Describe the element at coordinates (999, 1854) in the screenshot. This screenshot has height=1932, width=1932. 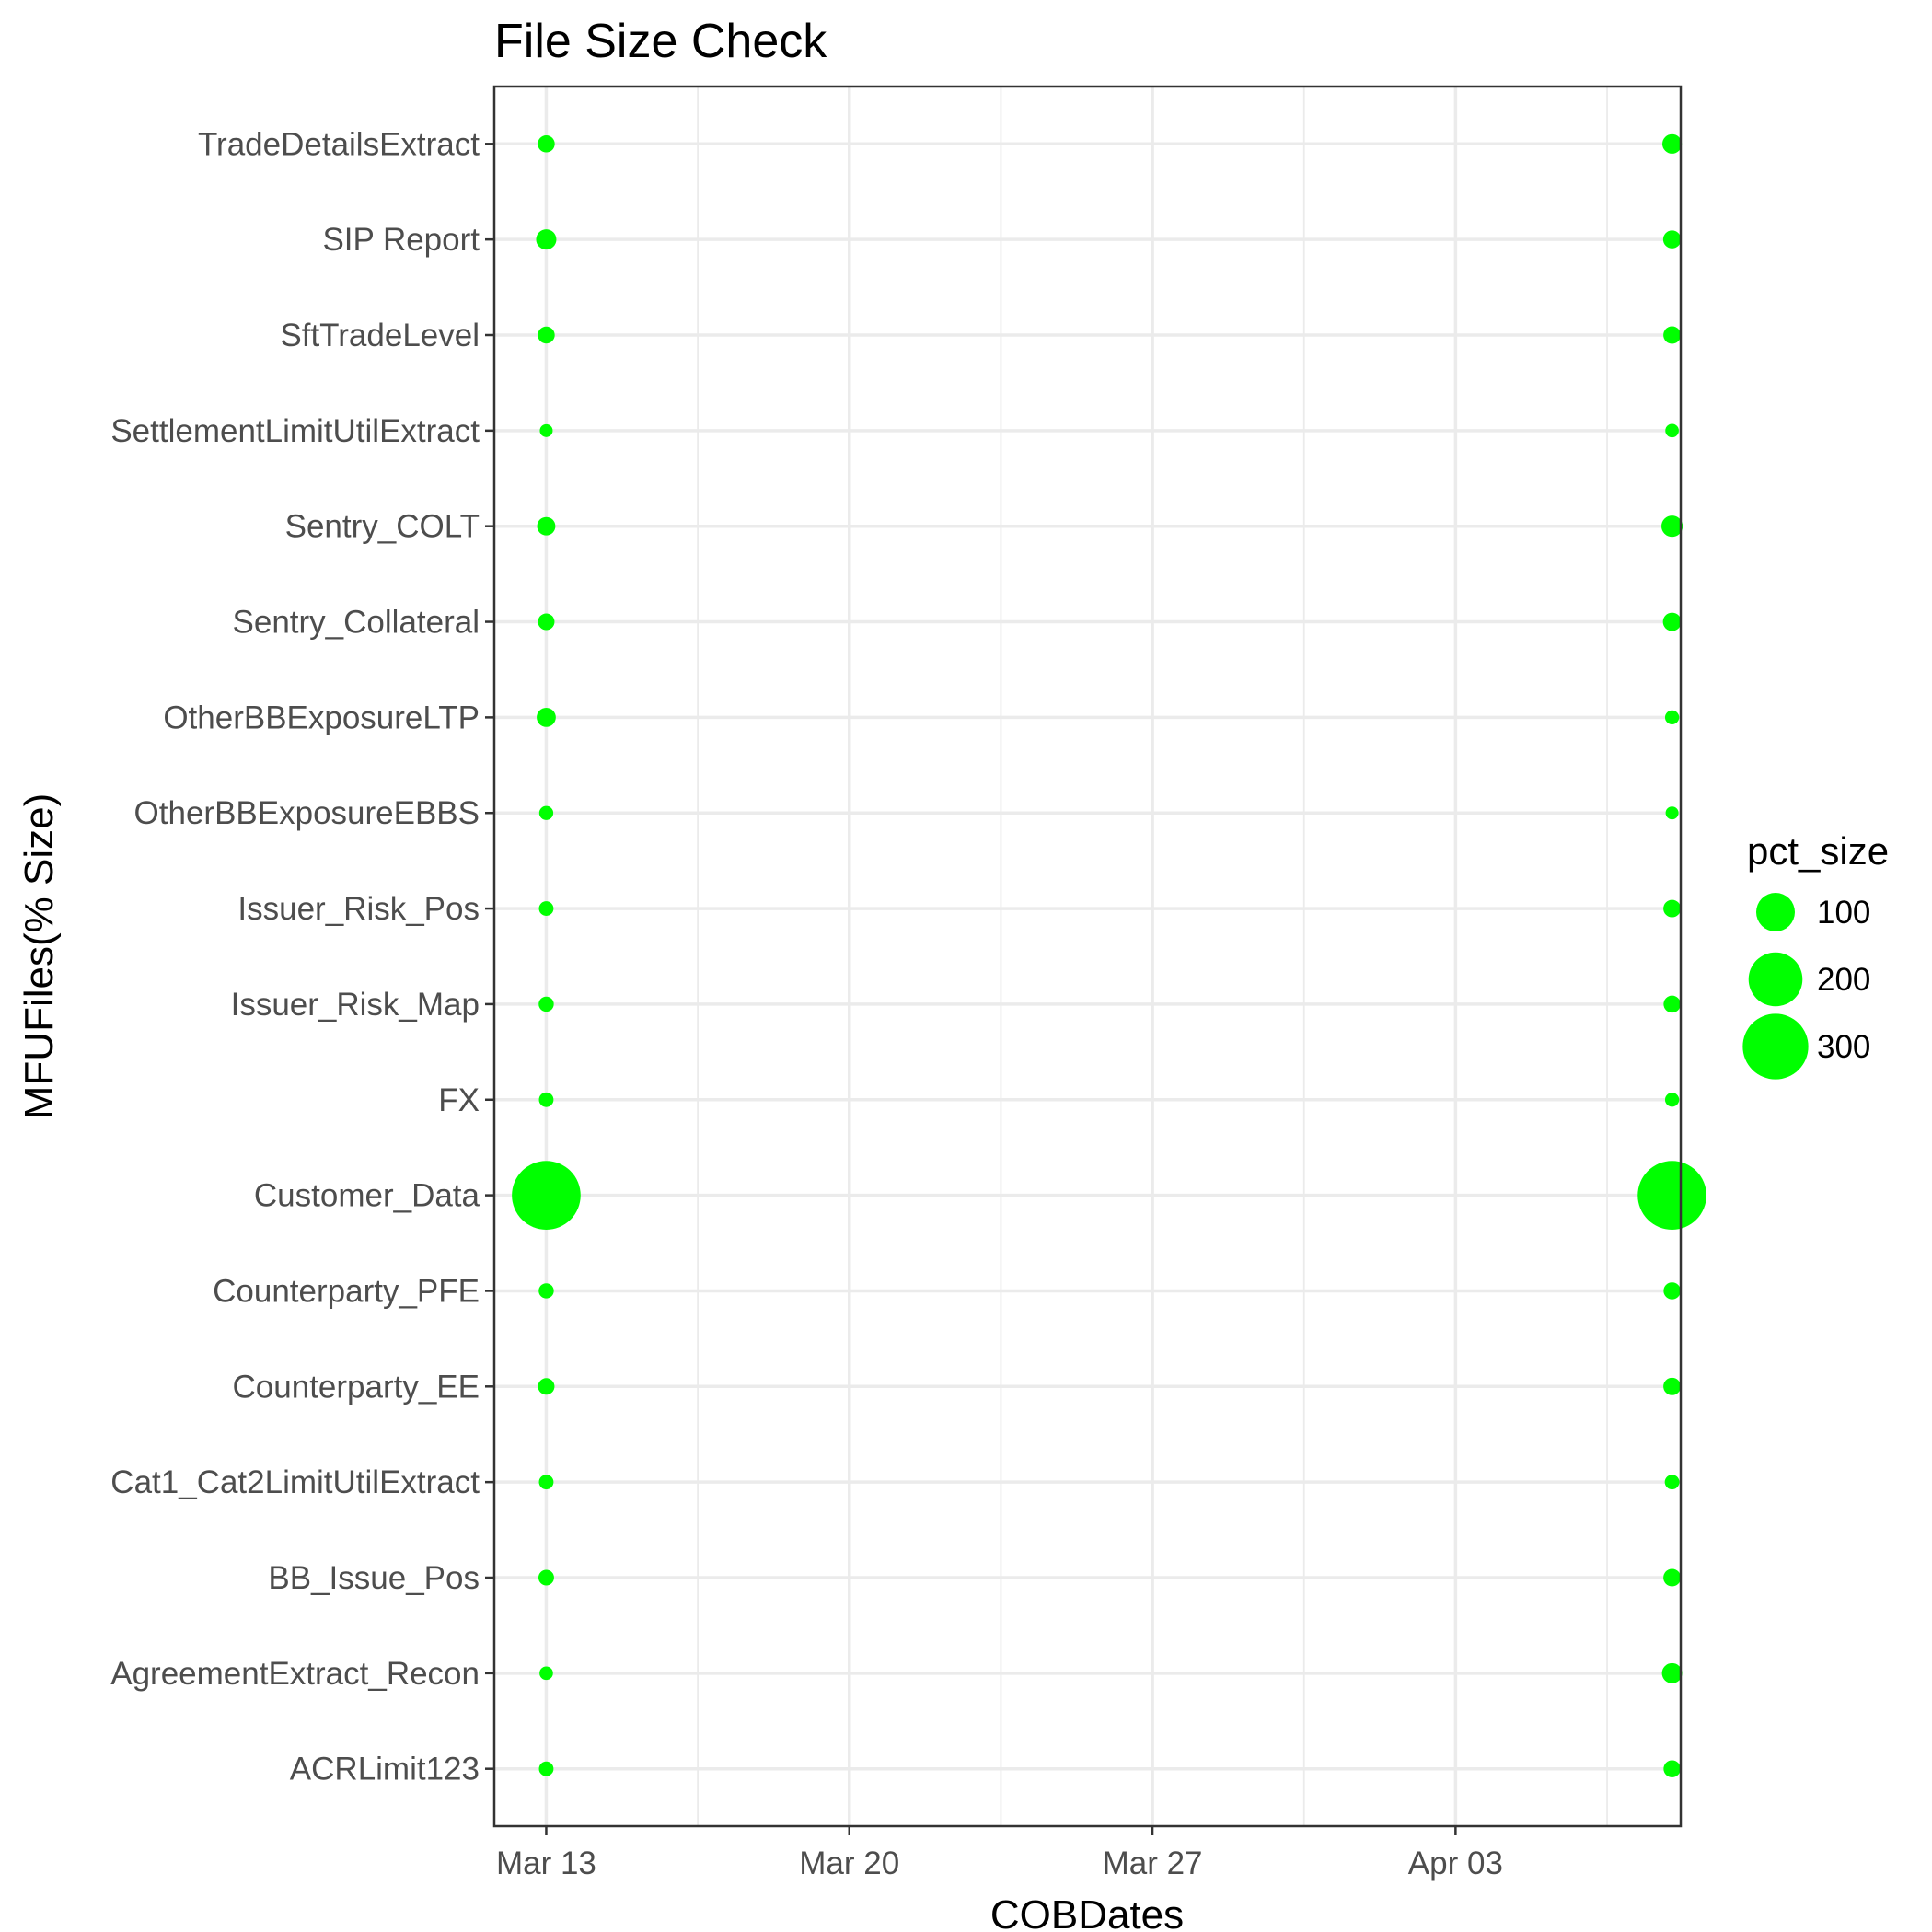
I see `x-axis: Mar 13 Mar 20 Mar 27 Apr 03` at that location.